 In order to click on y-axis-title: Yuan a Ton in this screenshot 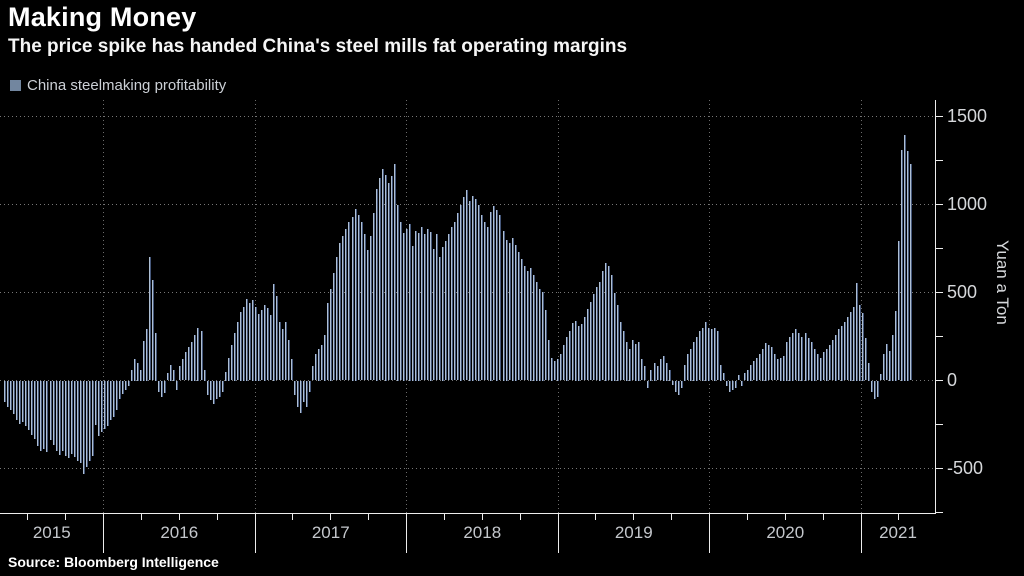, I will do `click(1002, 282)`.